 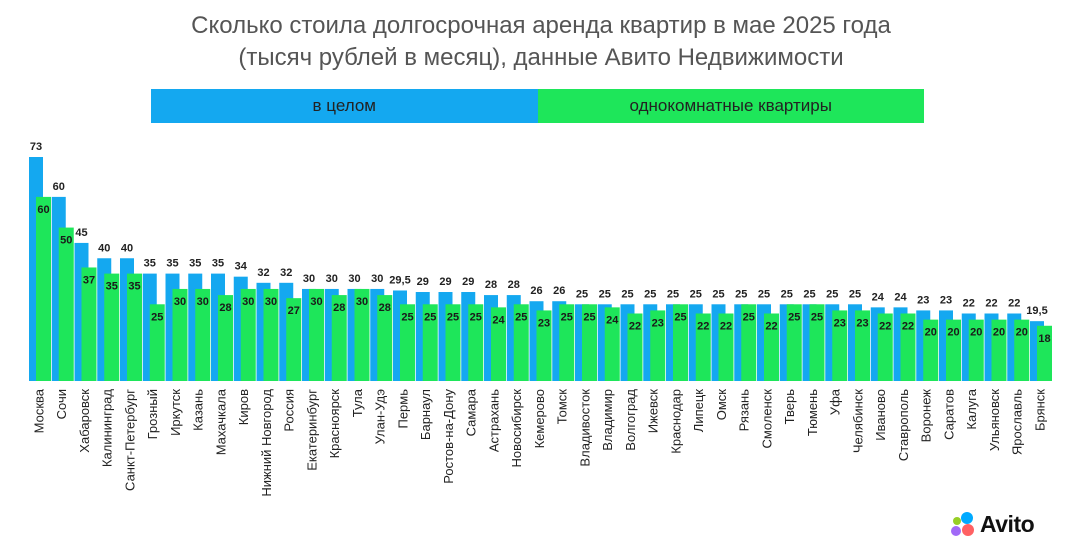 I want to click on data-label-one-room: 18, so click(x=1044, y=339).